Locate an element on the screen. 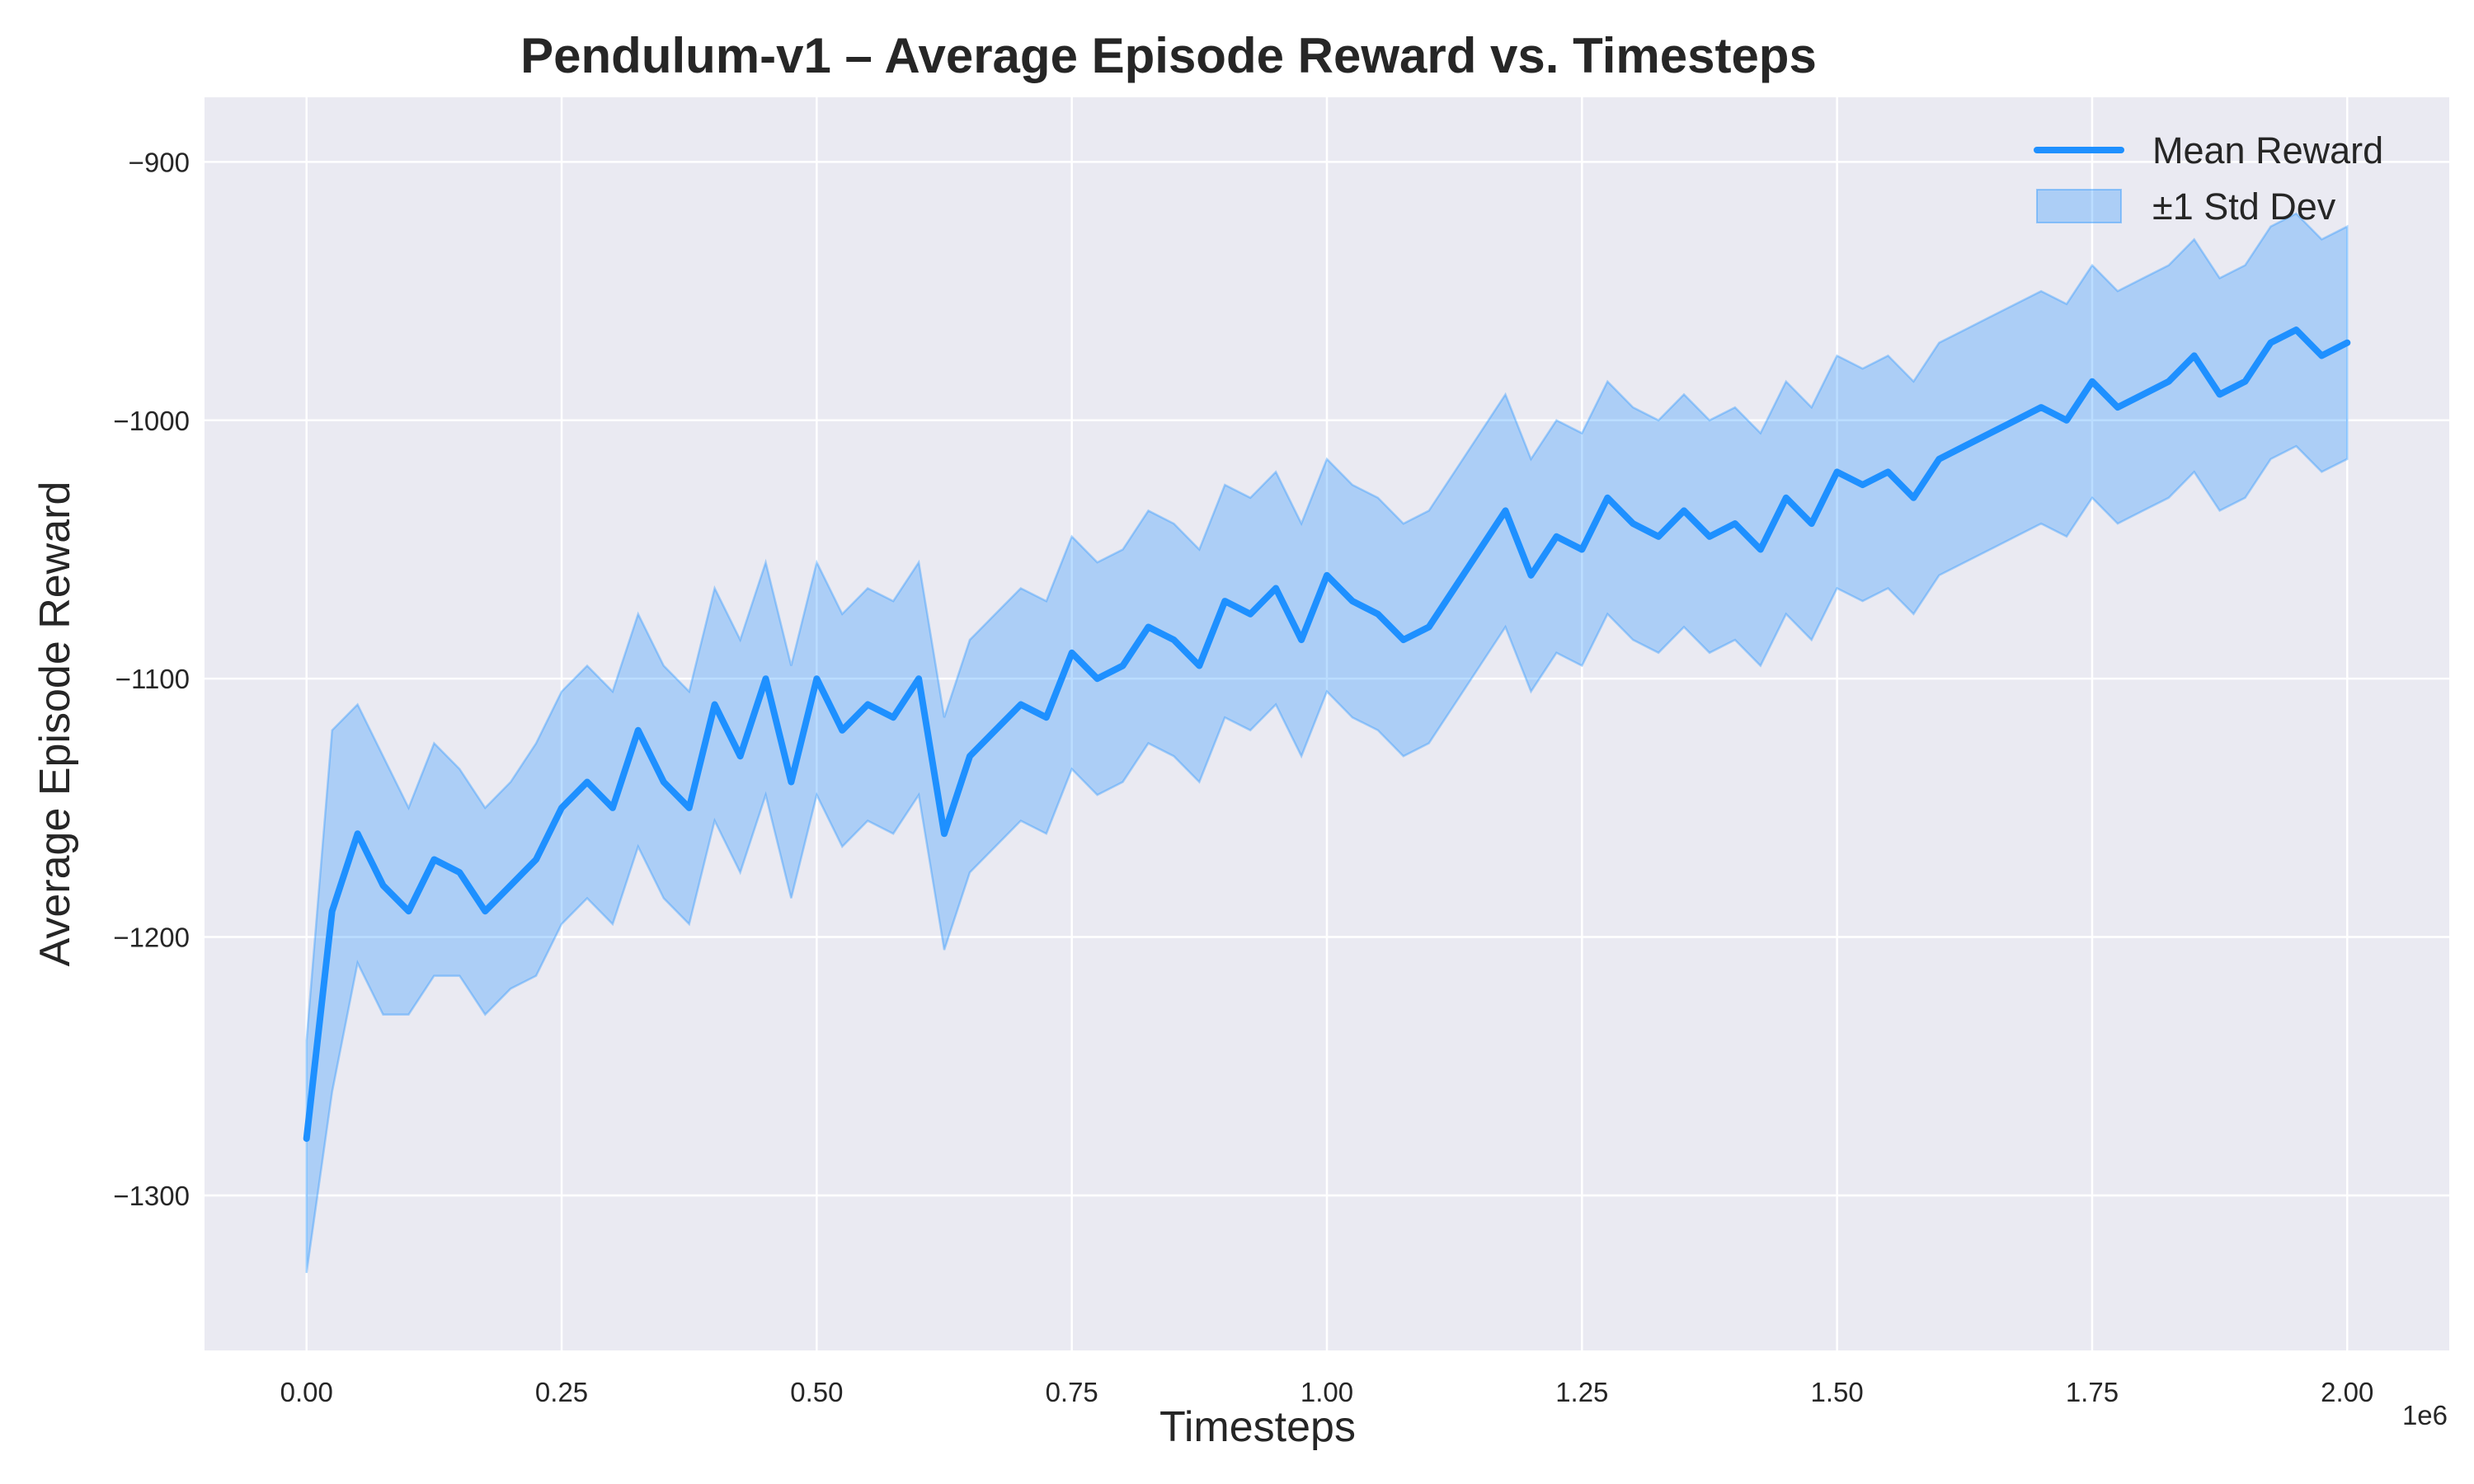 This screenshot has width=2474, height=1484. x-tick-label: 0.25 is located at coordinates (561, 1392).